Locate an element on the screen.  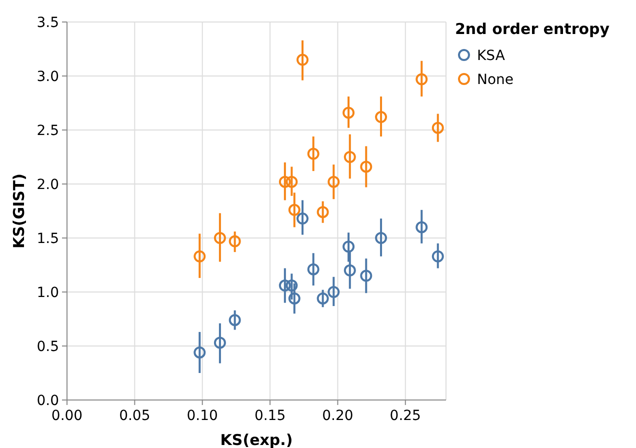
y-tick-label: 3.5 is located at coordinates (47, 23).